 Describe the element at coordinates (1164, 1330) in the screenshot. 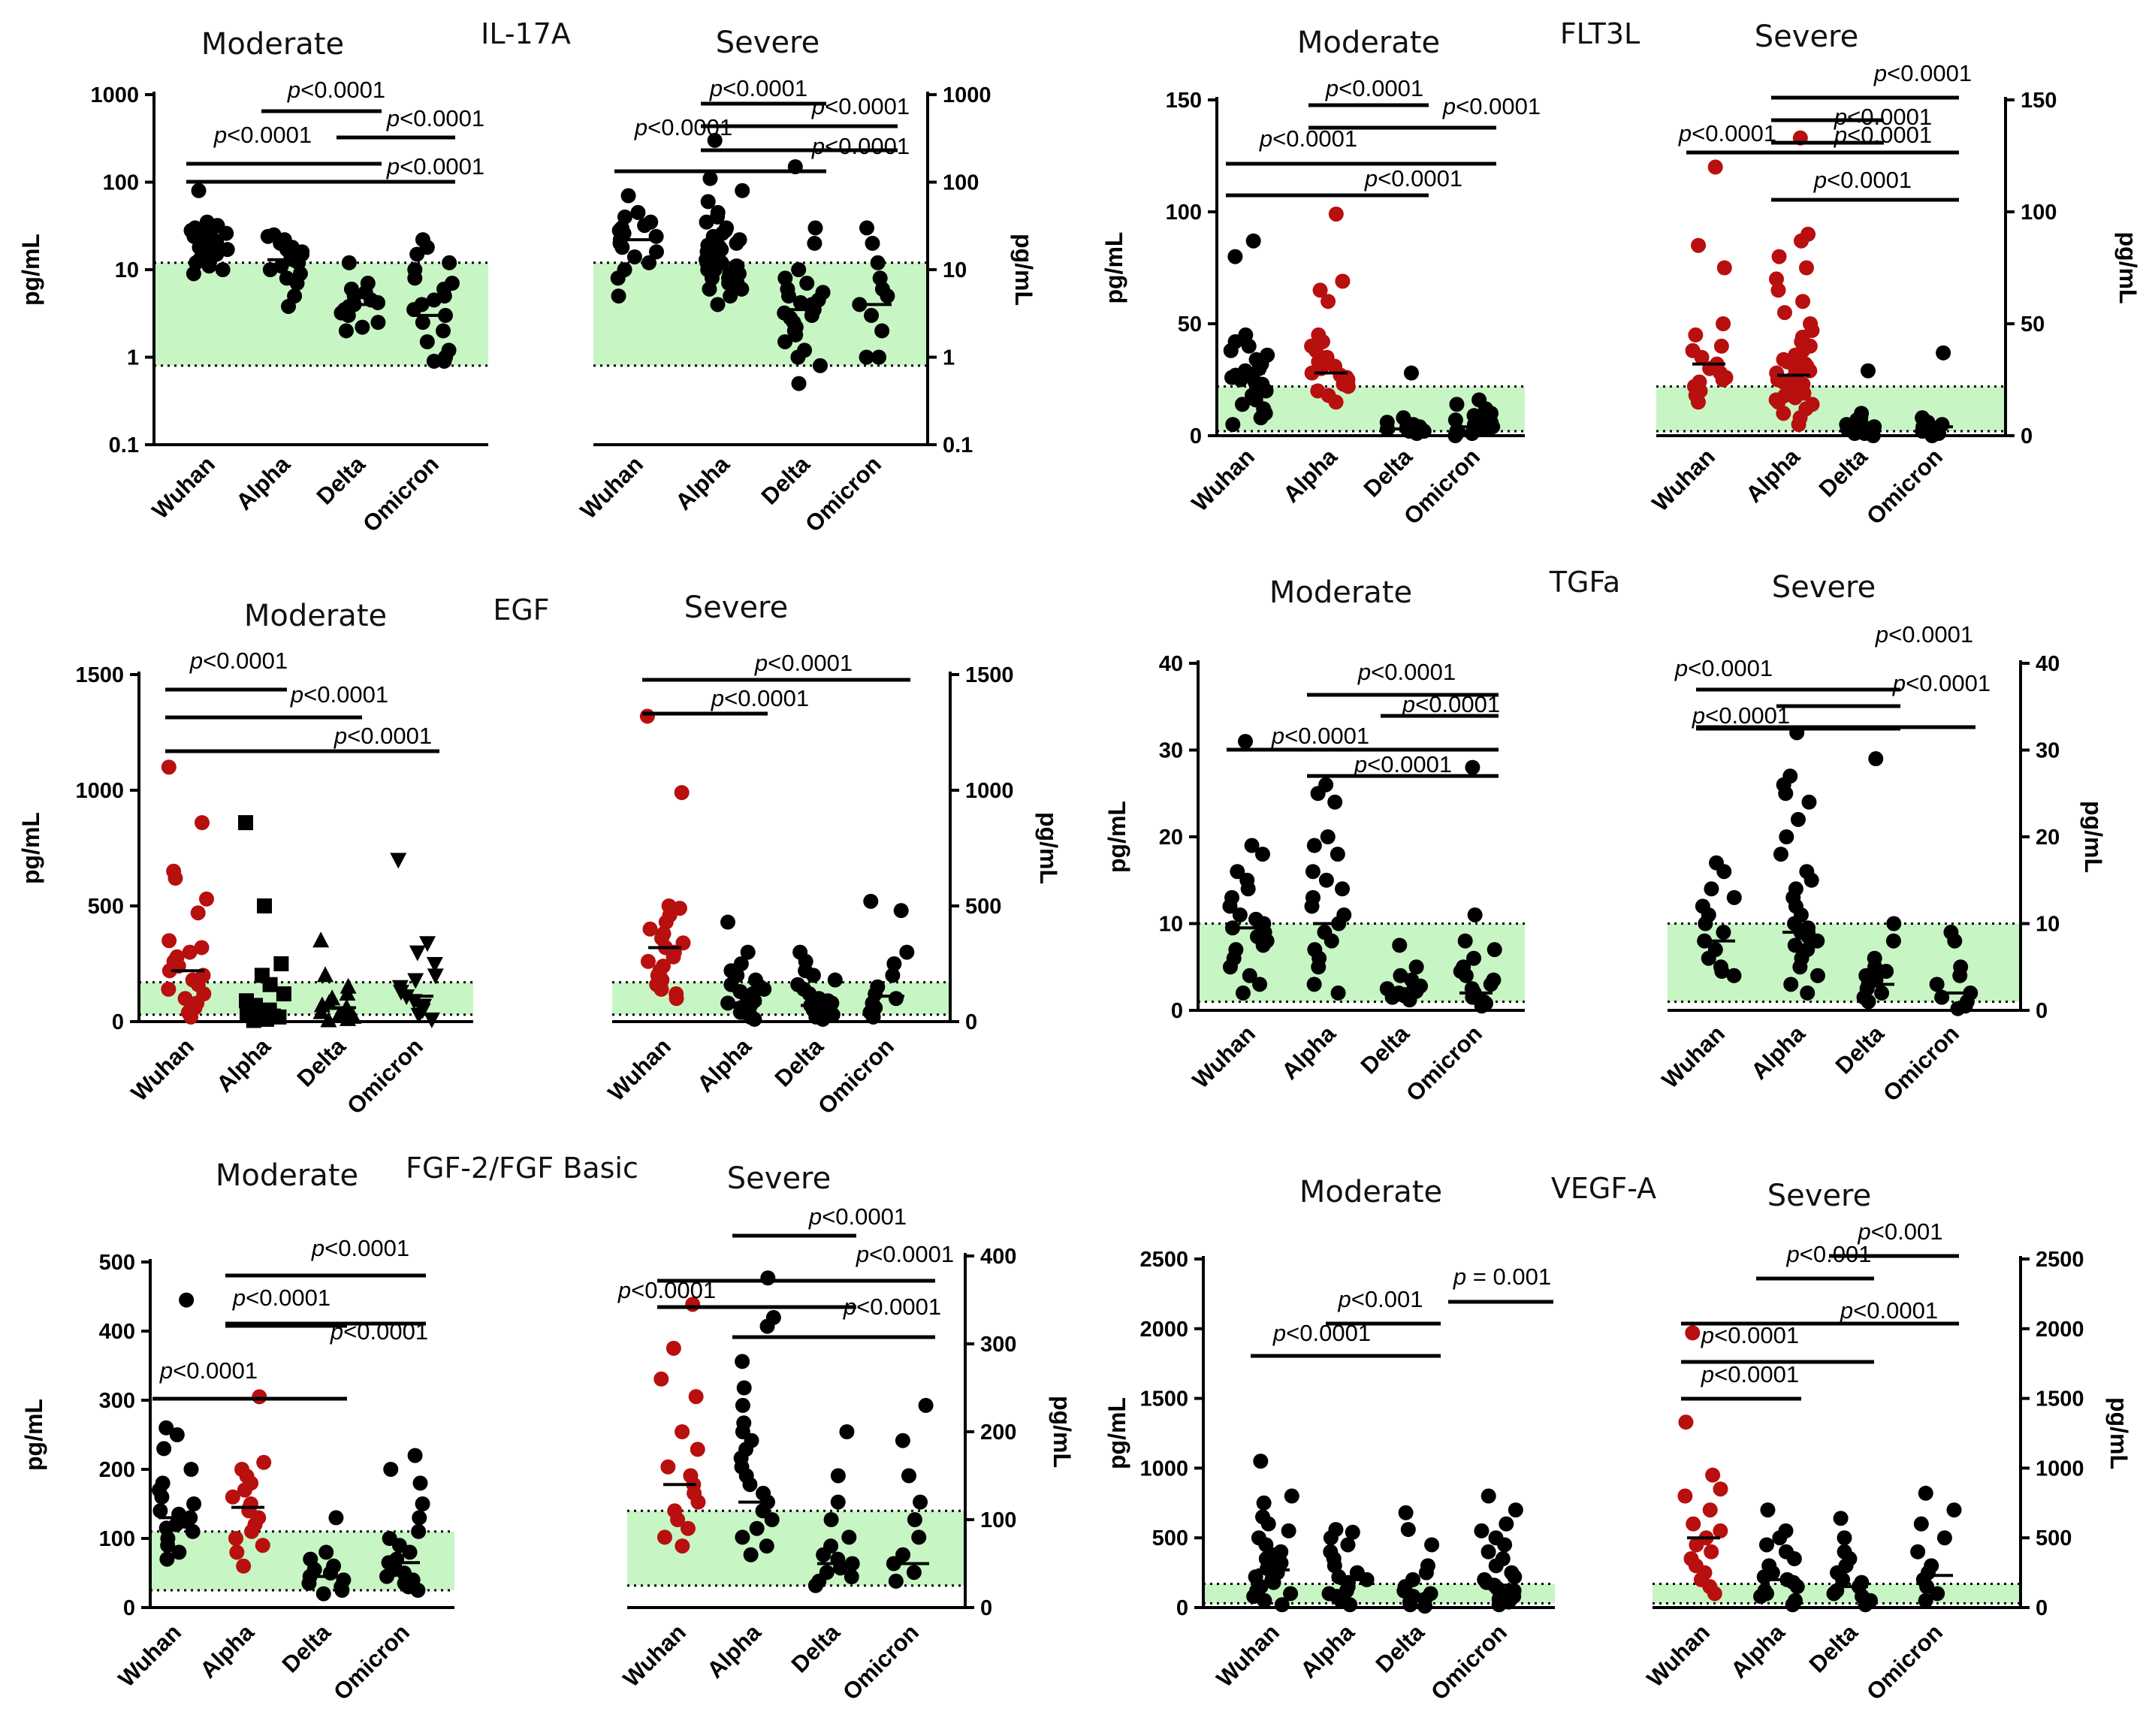

I see `y-tick-label: 2000` at that location.